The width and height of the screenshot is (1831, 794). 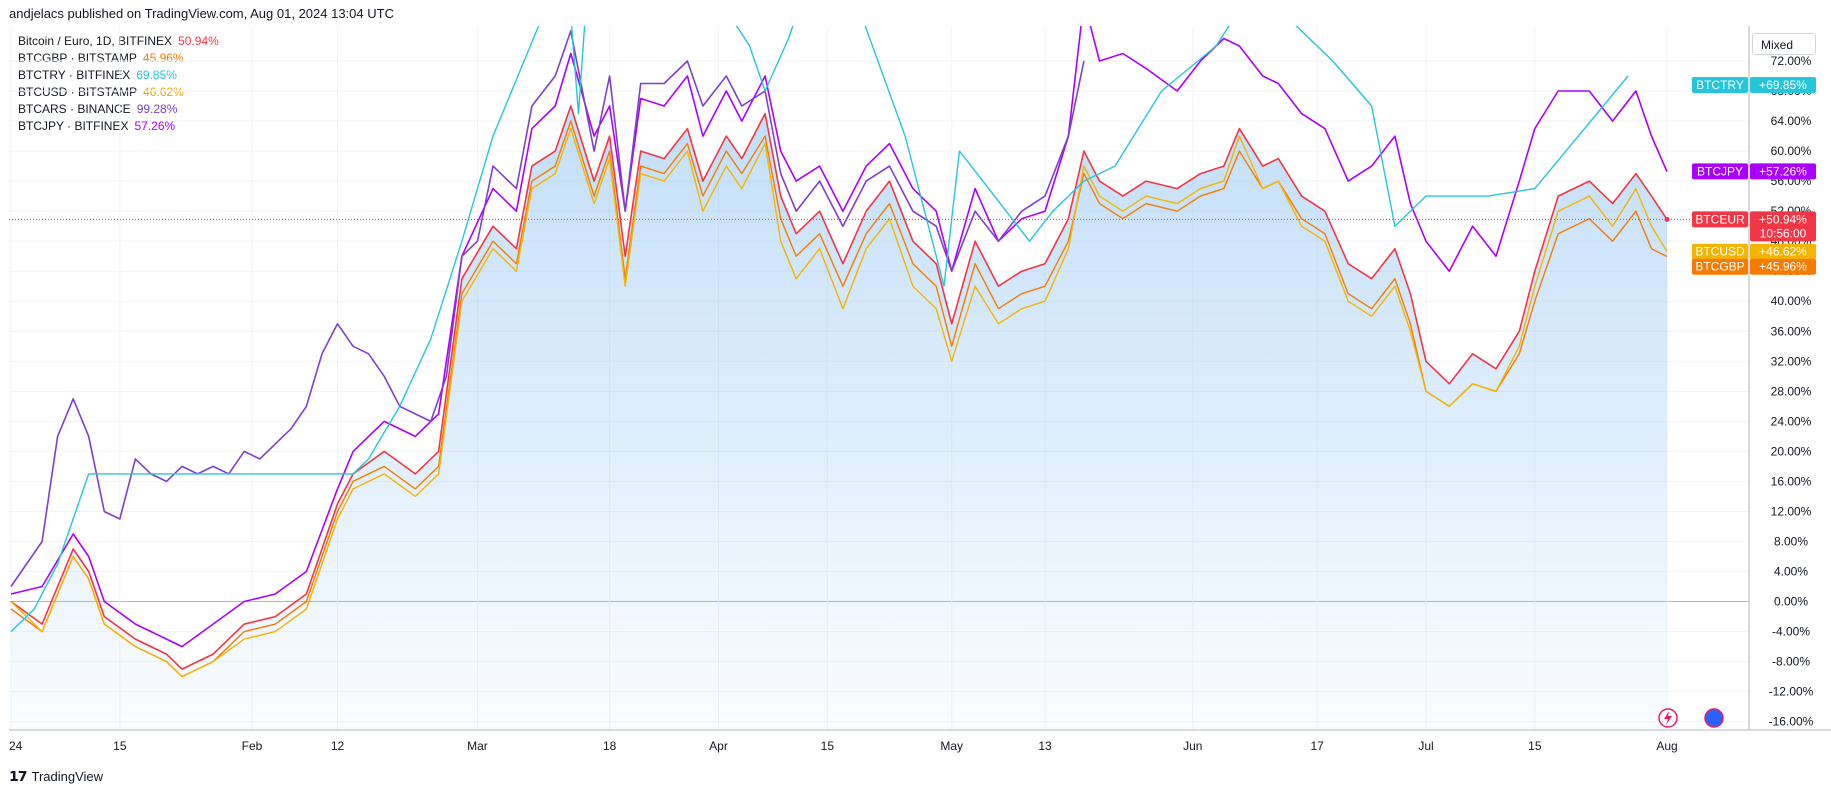 What do you see at coordinates (338, 746) in the screenshot?
I see `x-tick-label: 12` at bounding box center [338, 746].